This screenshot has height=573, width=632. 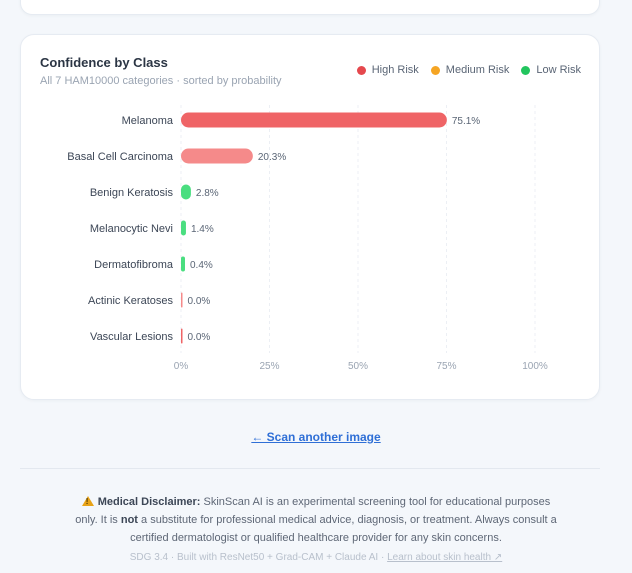 I want to click on chart-legend: High Risk Medium Risk Low Risk, so click(x=468, y=70).